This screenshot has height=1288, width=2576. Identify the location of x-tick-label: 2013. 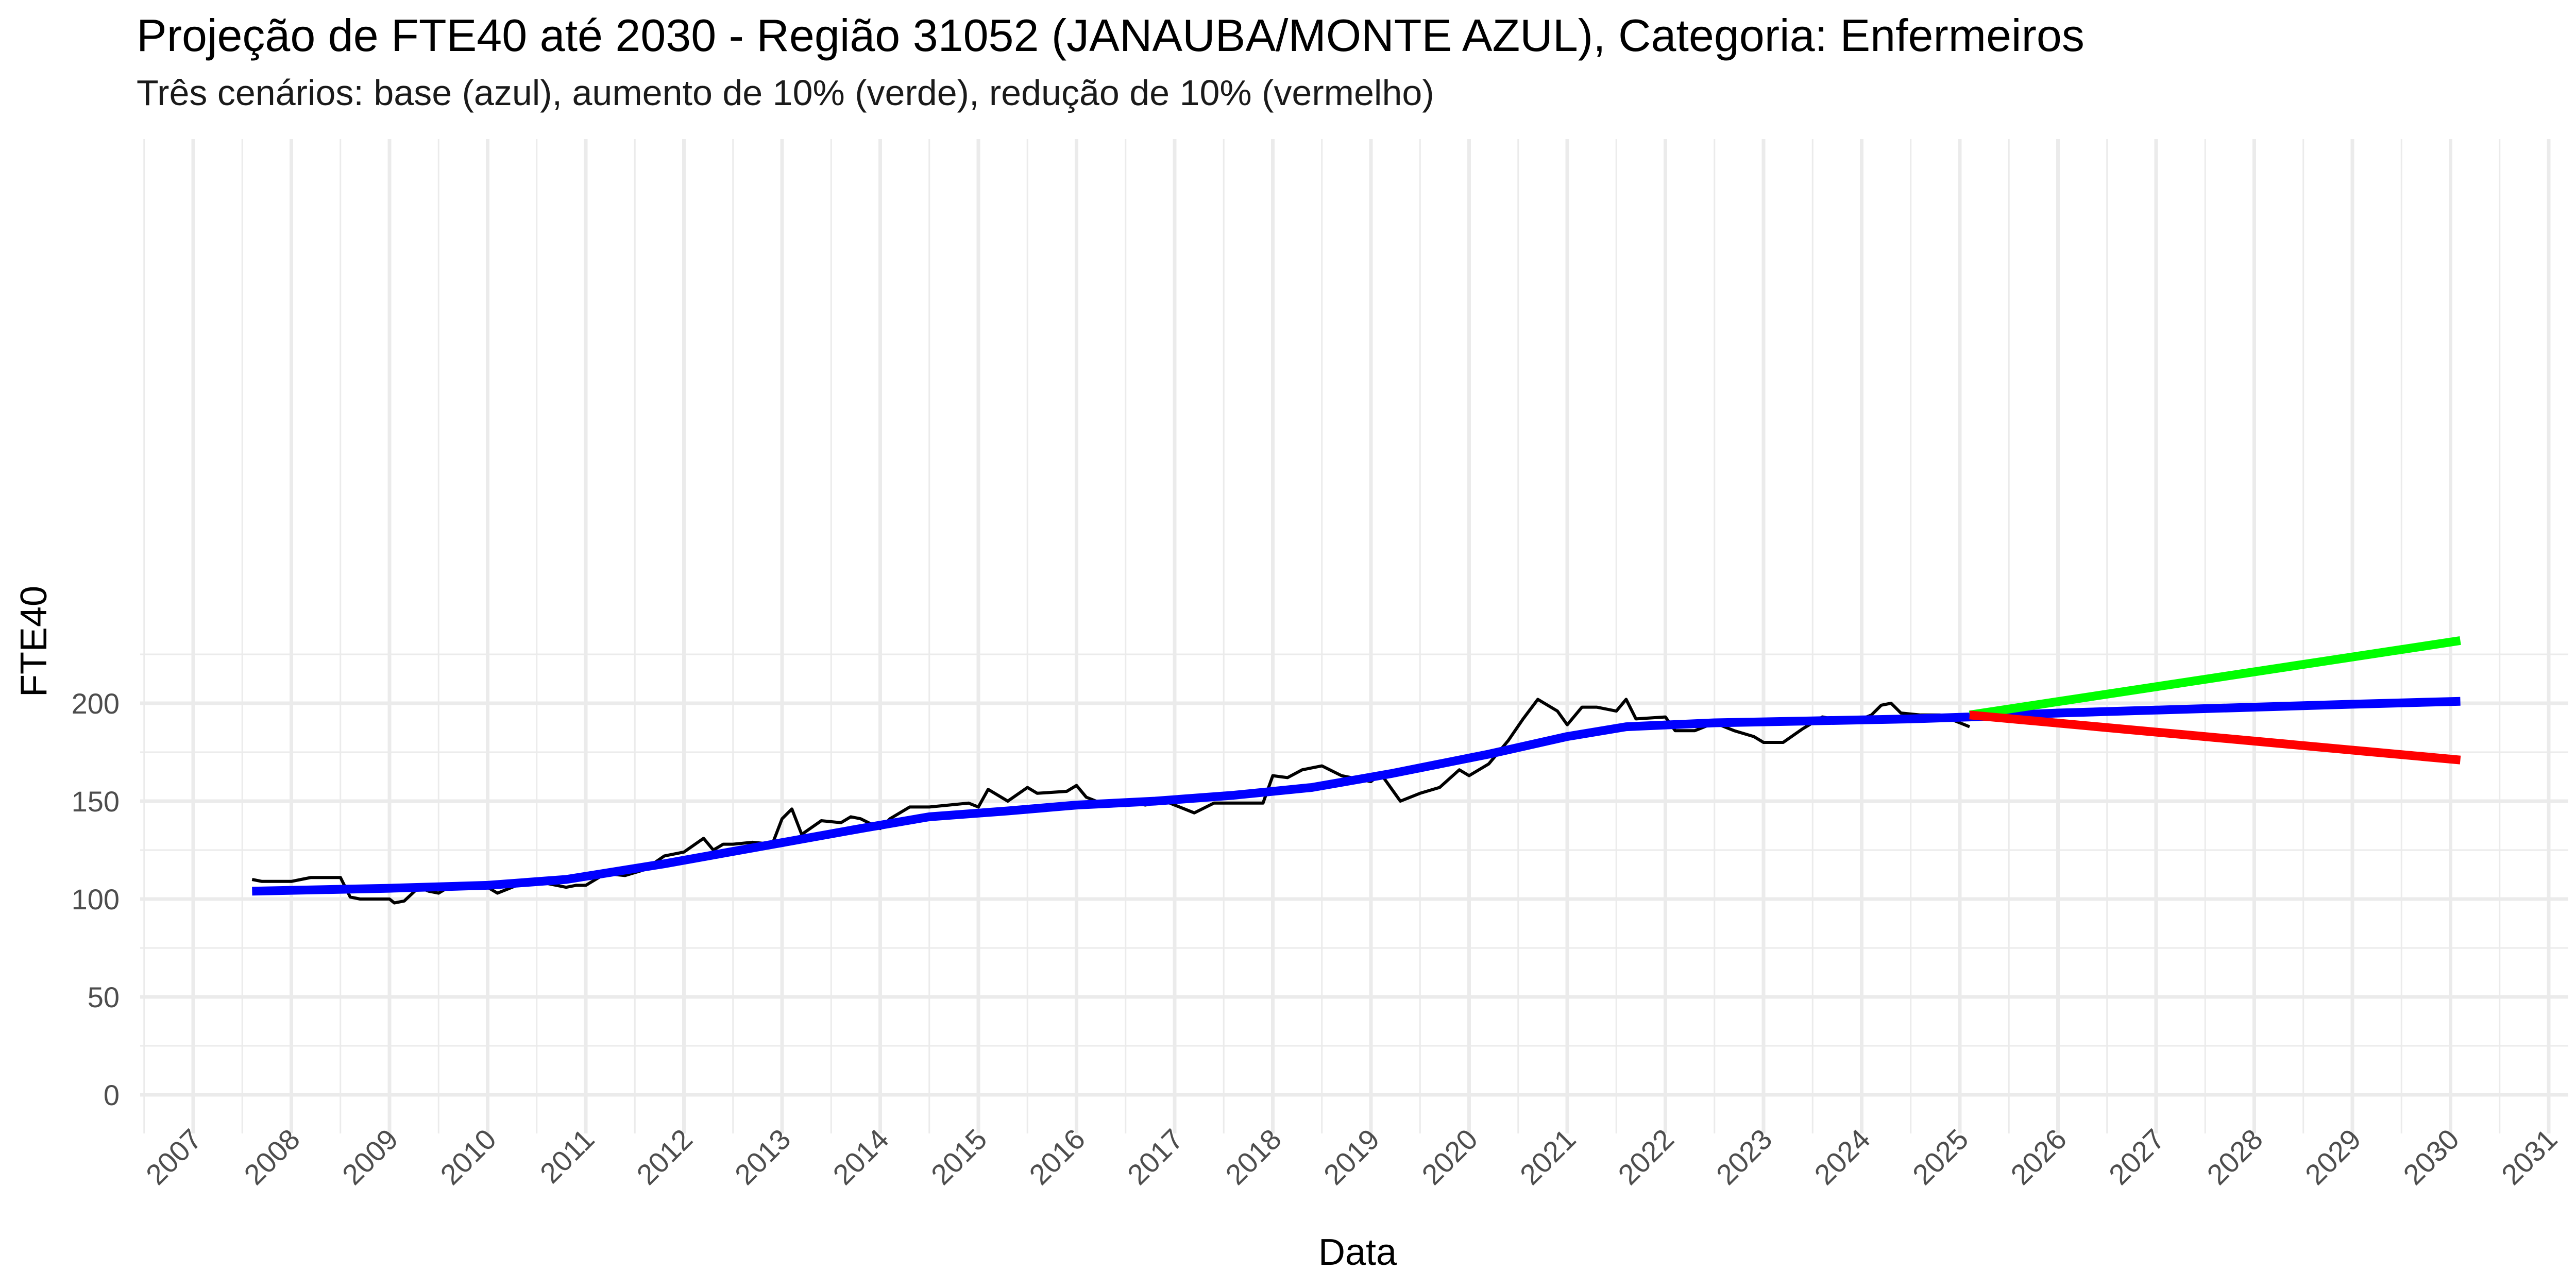
(762, 1157).